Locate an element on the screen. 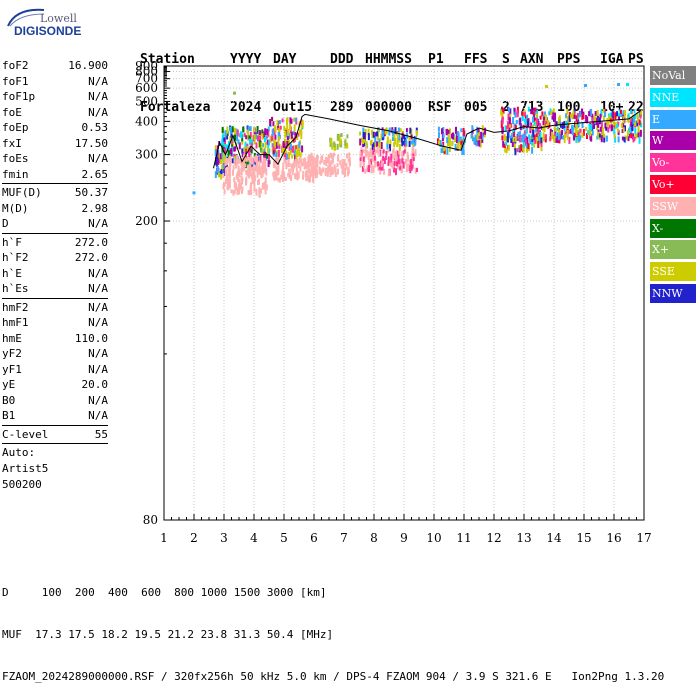  param-value: N/A is located at coordinates (98, 81).